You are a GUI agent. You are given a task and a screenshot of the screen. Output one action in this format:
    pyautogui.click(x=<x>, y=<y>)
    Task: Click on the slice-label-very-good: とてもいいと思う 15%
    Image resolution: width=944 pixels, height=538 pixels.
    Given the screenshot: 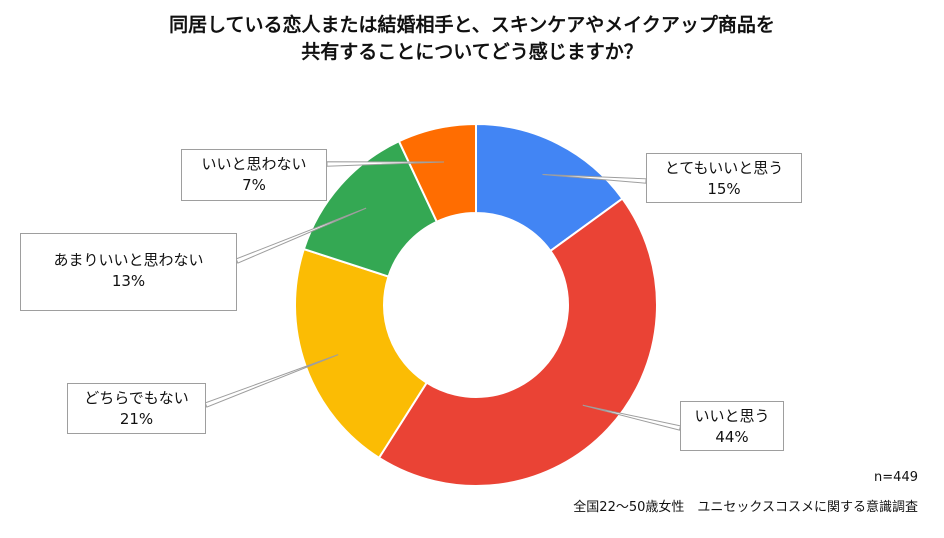 What is the action you would take?
    pyautogui.click(x=724, y=178)
    